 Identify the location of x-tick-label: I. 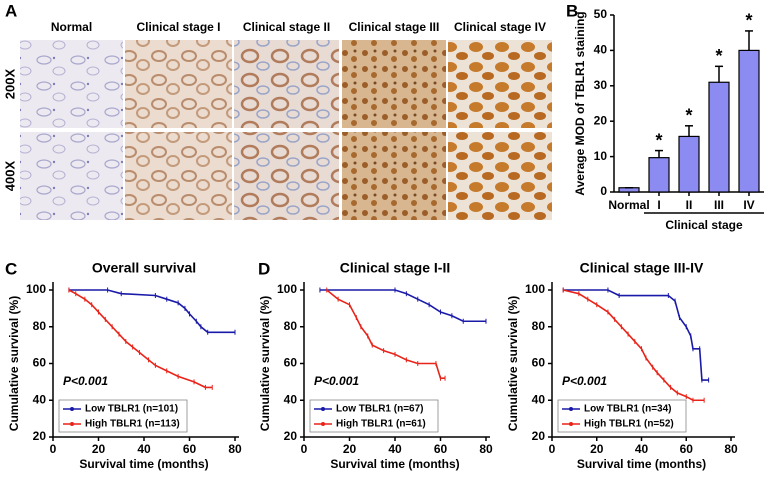
(658, 205).